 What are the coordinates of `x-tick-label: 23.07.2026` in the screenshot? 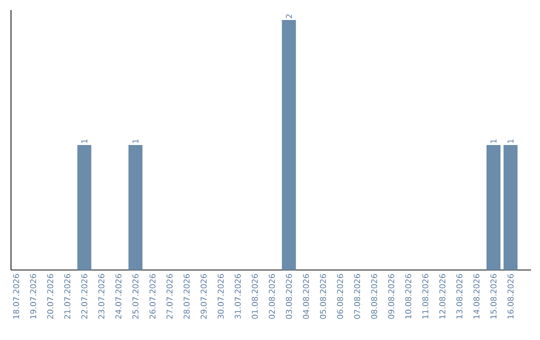 It's located at (101, 296).